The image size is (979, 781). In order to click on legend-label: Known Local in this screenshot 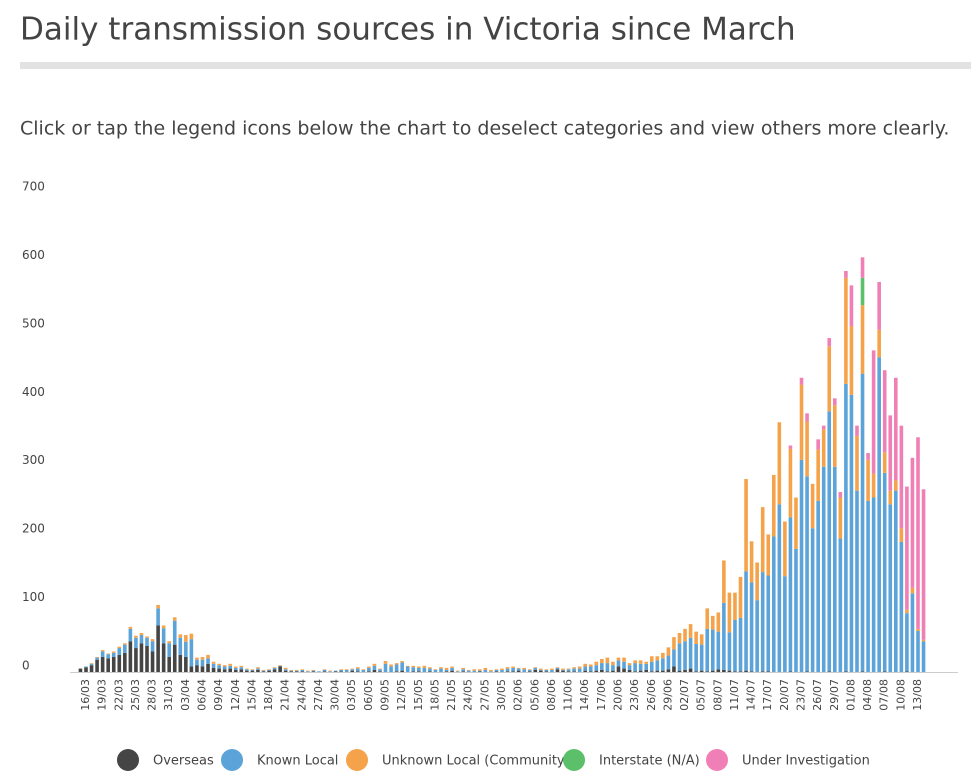, I will do `click(297, 761)`.